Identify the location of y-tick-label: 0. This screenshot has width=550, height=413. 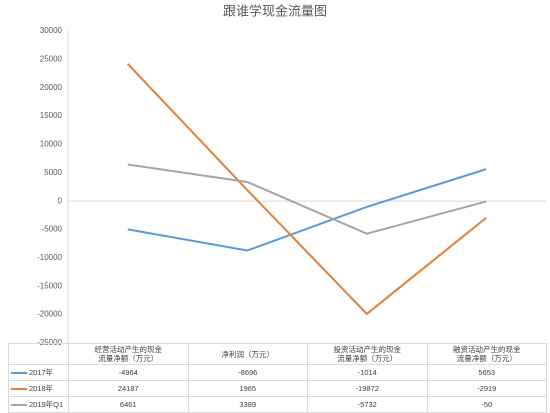
(60, 200).